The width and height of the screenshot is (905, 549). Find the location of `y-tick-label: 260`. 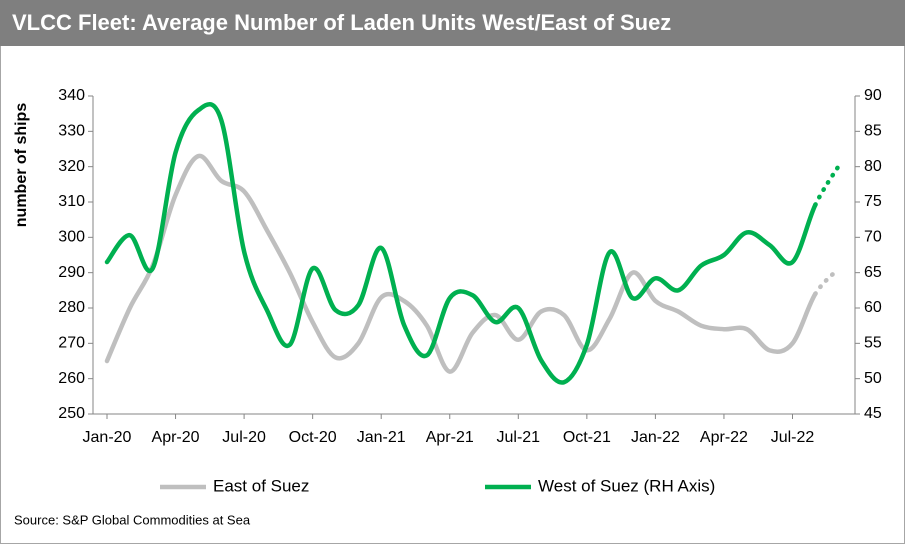

y-tick-label: 260 is located at coordinates (71, 378).